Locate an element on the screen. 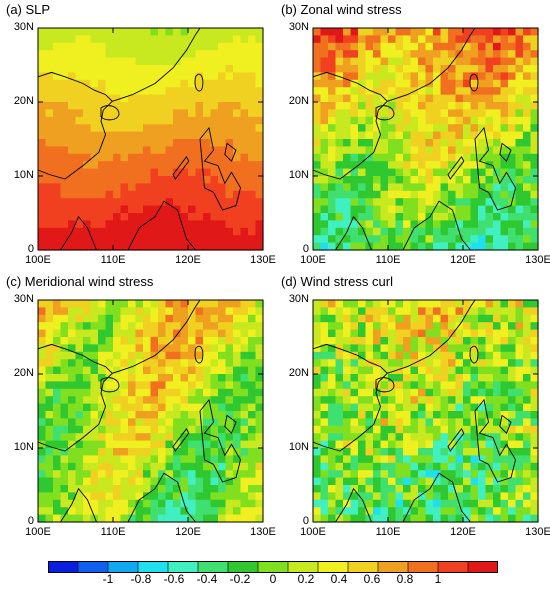 The height and width of the screenshot is (592, 550). coastline is located at coordinates (161, 497).